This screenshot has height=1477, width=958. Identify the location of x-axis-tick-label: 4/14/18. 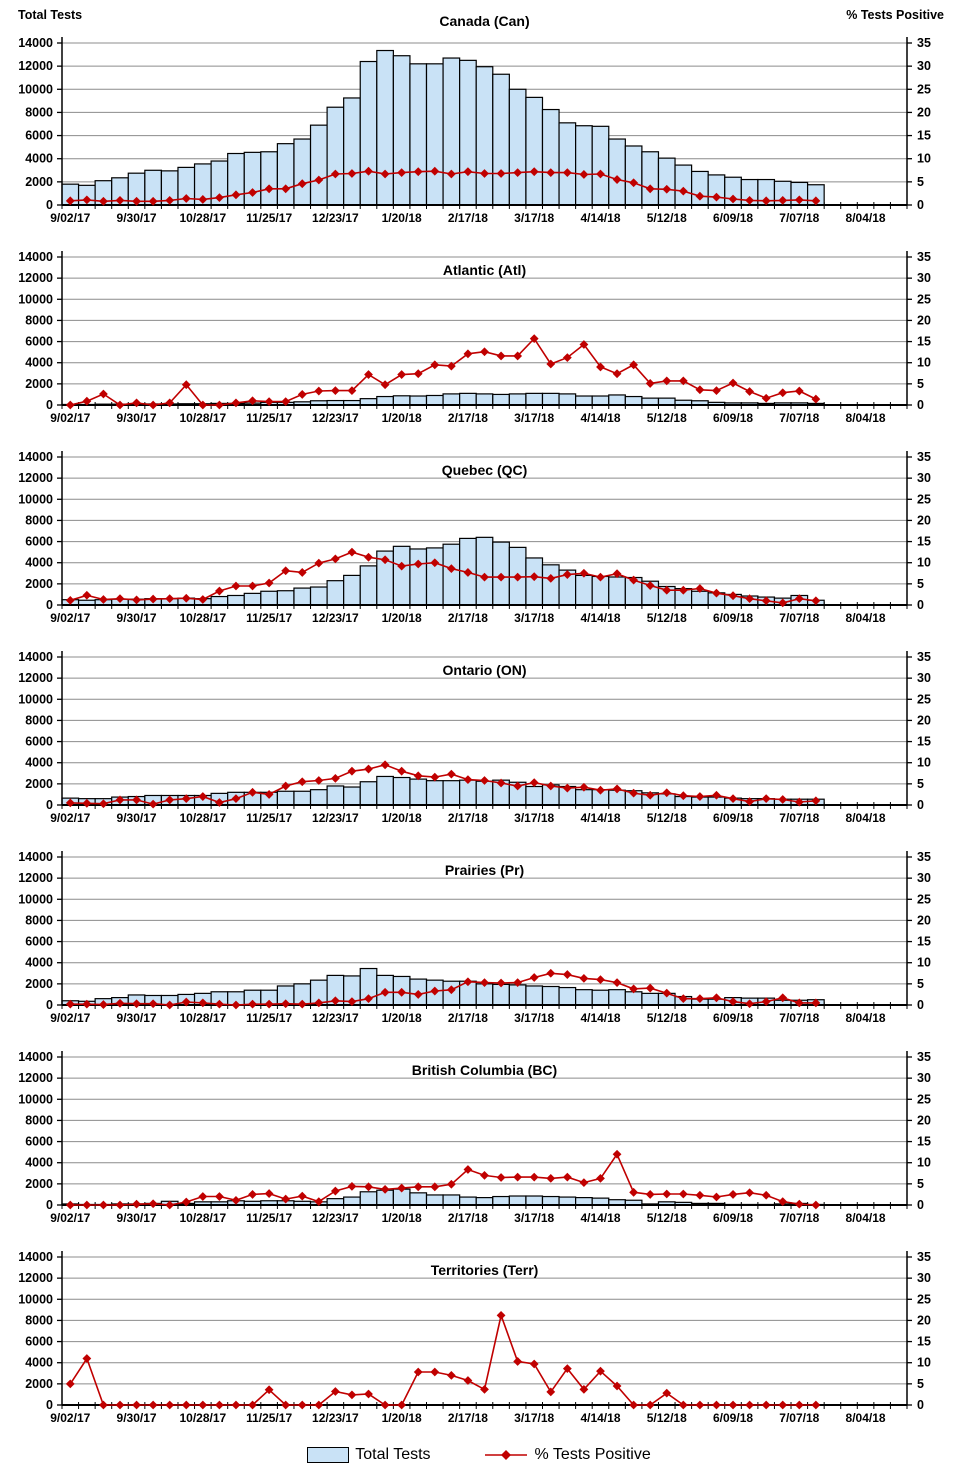
(600, 418).